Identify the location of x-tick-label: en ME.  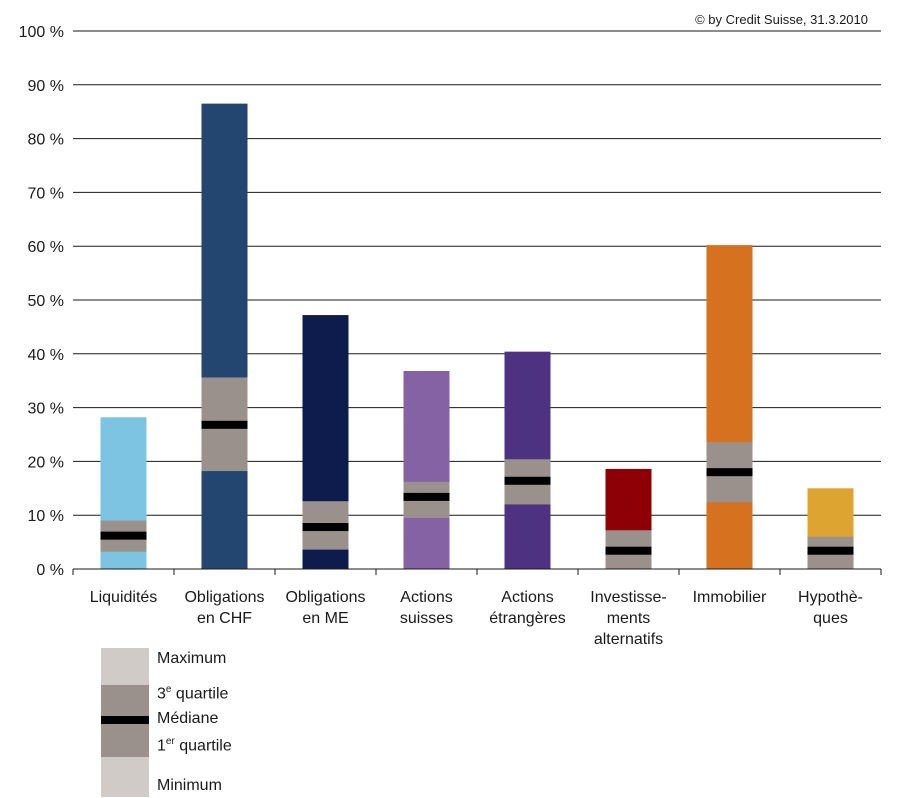
(325, 618).